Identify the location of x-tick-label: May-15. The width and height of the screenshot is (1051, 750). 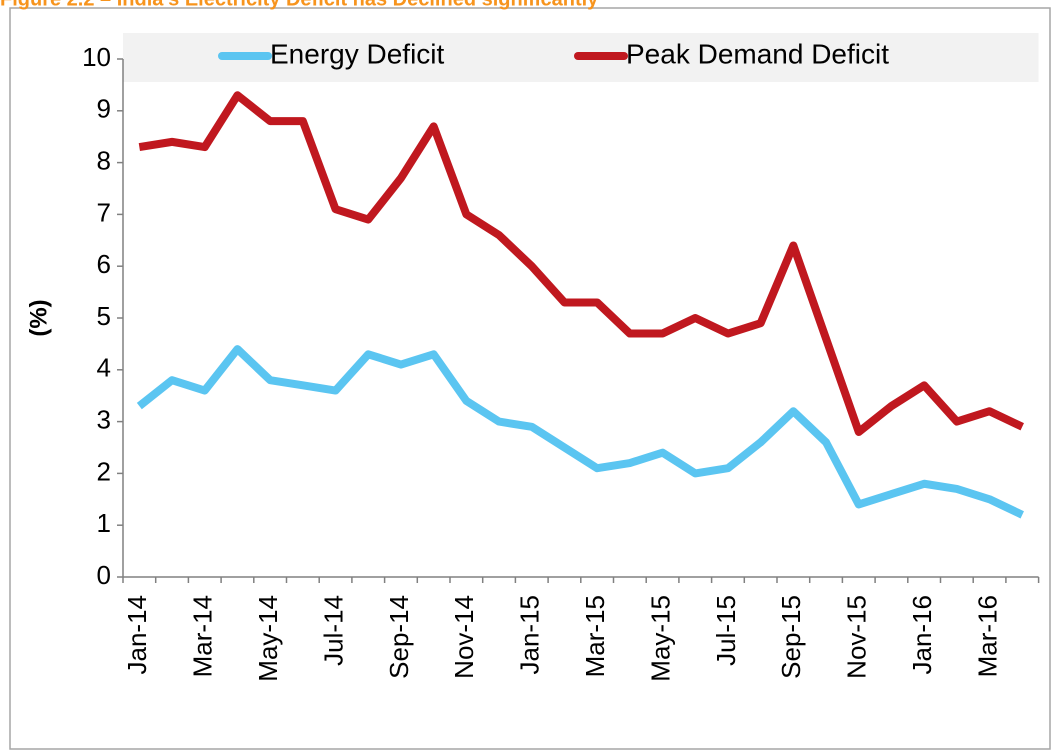
(660, 638).